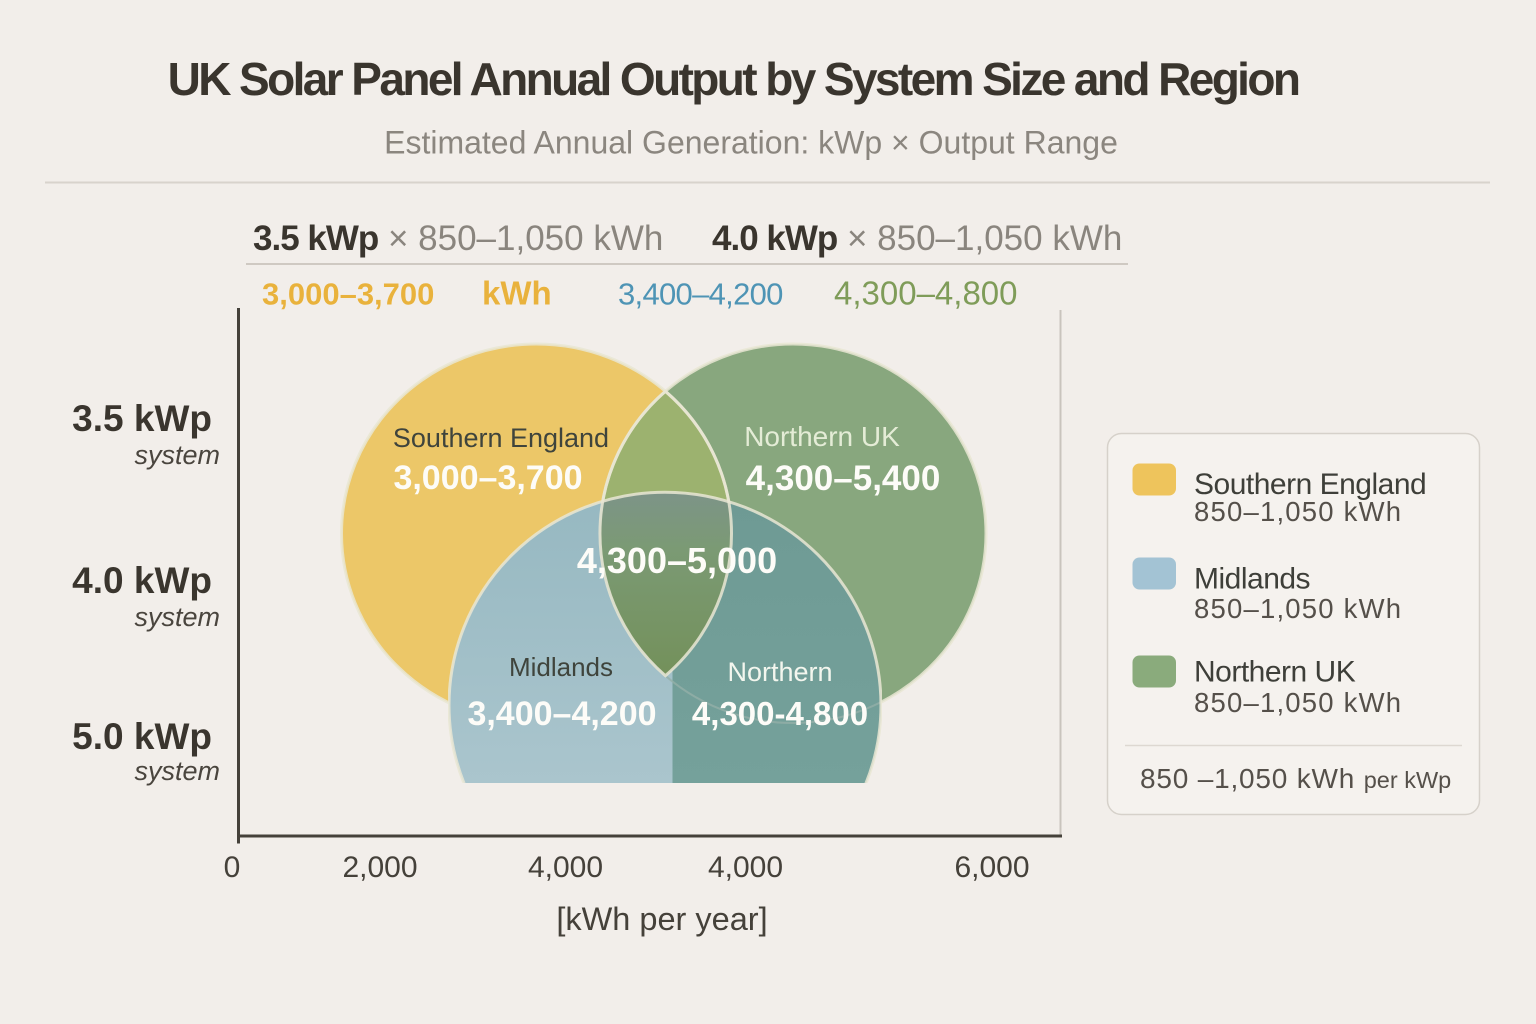 This screenshot has width=1536, height=1024. Describe the element at coordinates (780, 713) in the screenshot. I see `svg-text: 4,300-4,800` at that location.